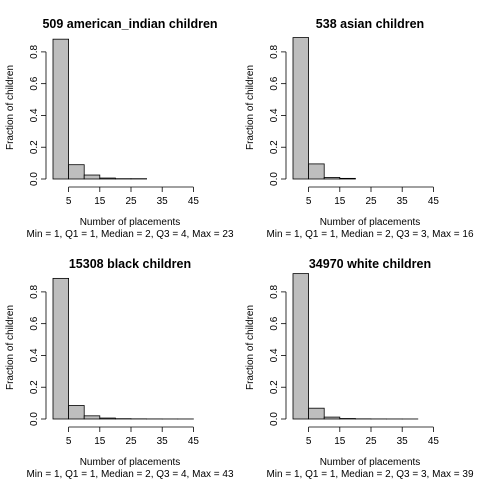 This screenshot has width=480, height=480. Describe the element at coordinates (129, 24) in the screenshot. I see `chart-title: 509 american_indian children` at that location.